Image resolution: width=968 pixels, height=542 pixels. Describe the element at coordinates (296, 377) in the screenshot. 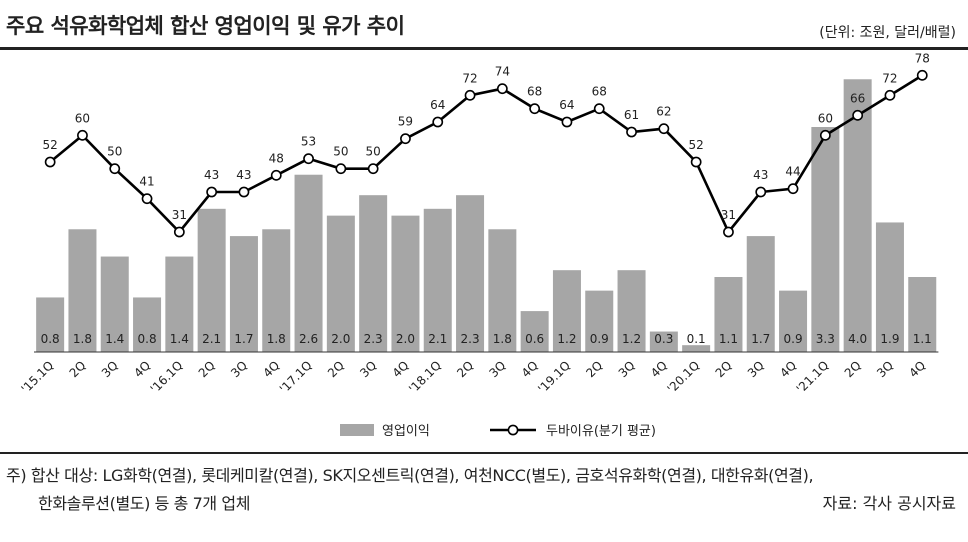

I see `x-tick-label-8: '17.1Q` at that location.